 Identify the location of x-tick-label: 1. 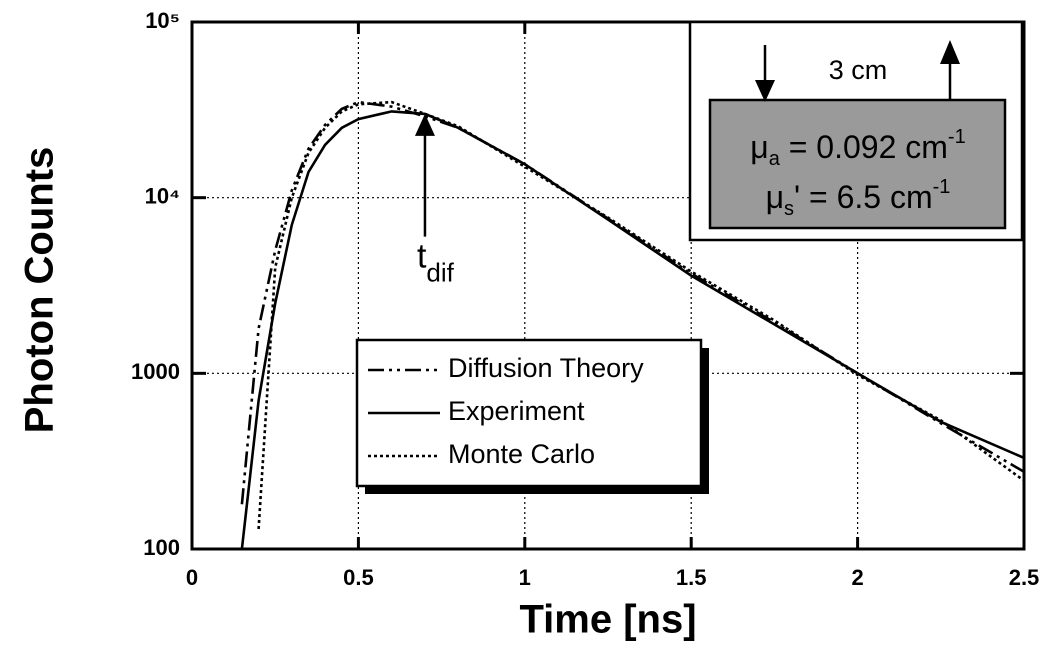
(525, 577).